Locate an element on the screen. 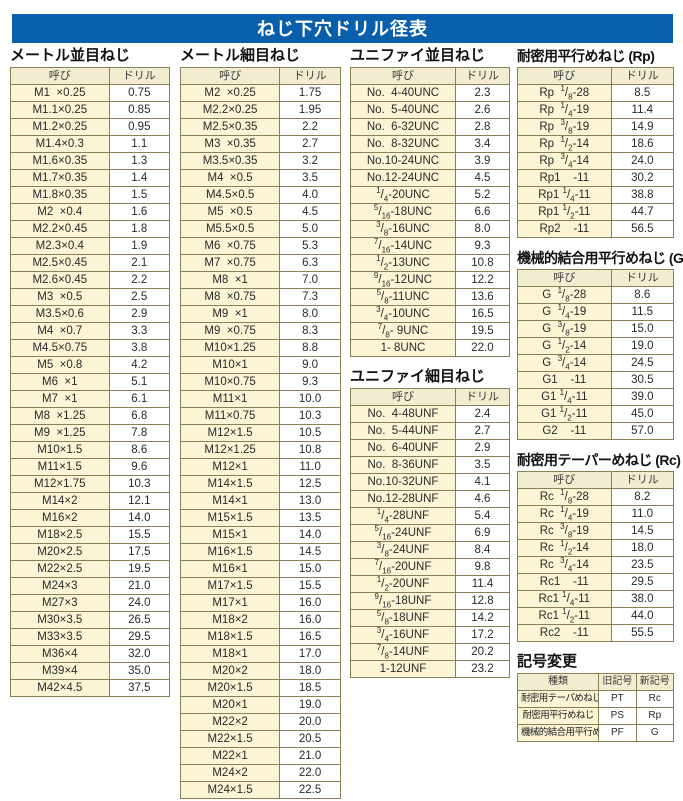  cell-drill-diameter: 6.3 is located at coordinates (310, 263).